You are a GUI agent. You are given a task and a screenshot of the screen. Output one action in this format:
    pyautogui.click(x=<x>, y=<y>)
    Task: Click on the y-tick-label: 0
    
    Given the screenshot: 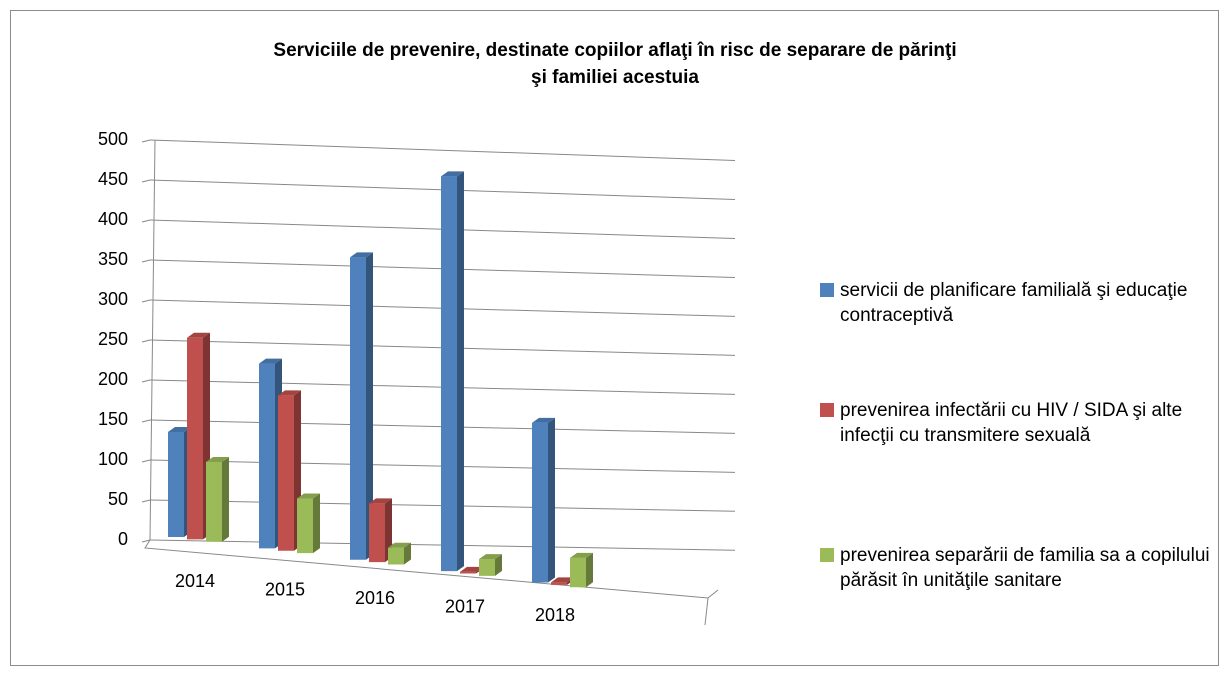 What is the action you would take?
    pyautogui.click(x=123, y=539)
    